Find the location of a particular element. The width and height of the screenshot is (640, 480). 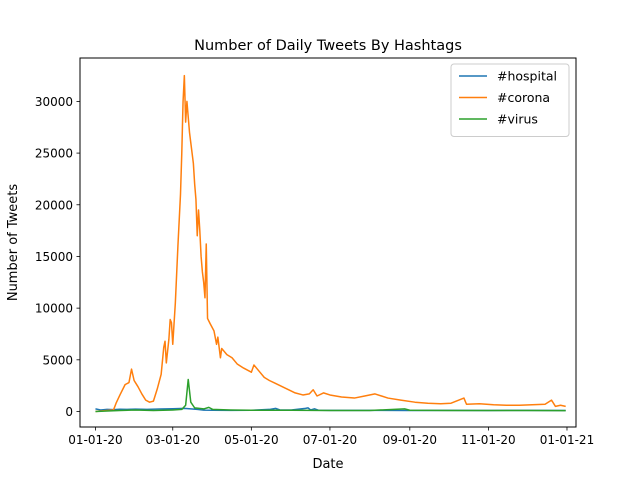

y-tick-label: 5000 is located at coordinates (57, 360).